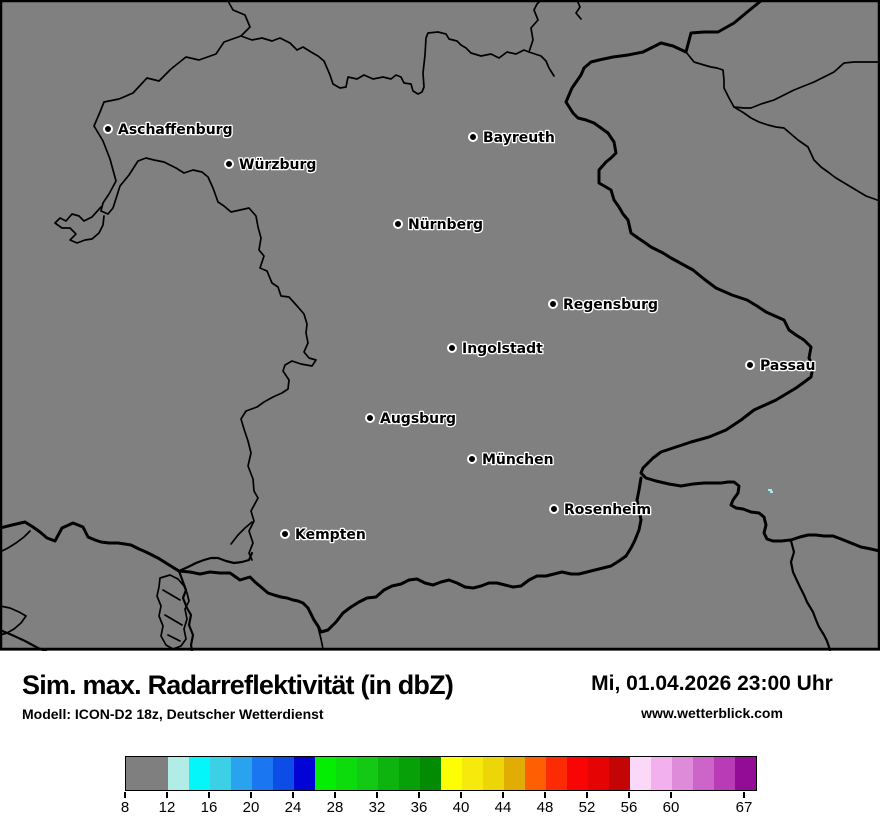 The width and height of the screenshot is (880, 830). Describe the element at coordinates (172, 615) in the screenshot. I see `lake-constance-inner` at that location.